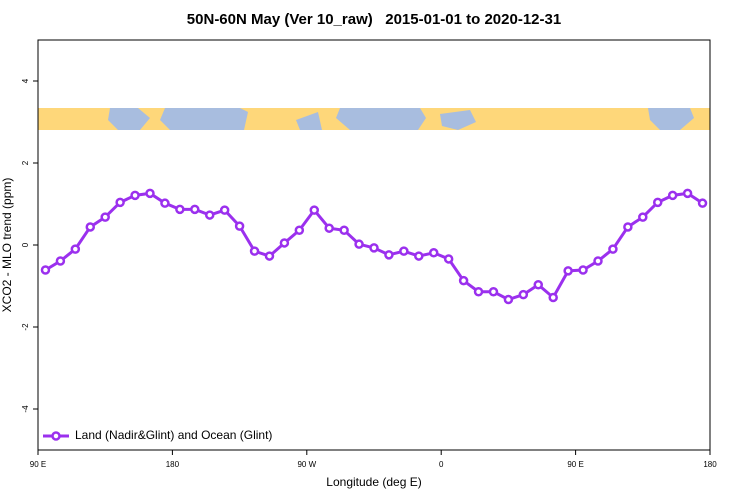 The height and width of the screenshot is (500, 750). What do you see at coordinates (7, 245) in the screenshot?
I see `y-axis-label: XCO2 - MLO trend (ppm)` at bounding box center [7, 245].